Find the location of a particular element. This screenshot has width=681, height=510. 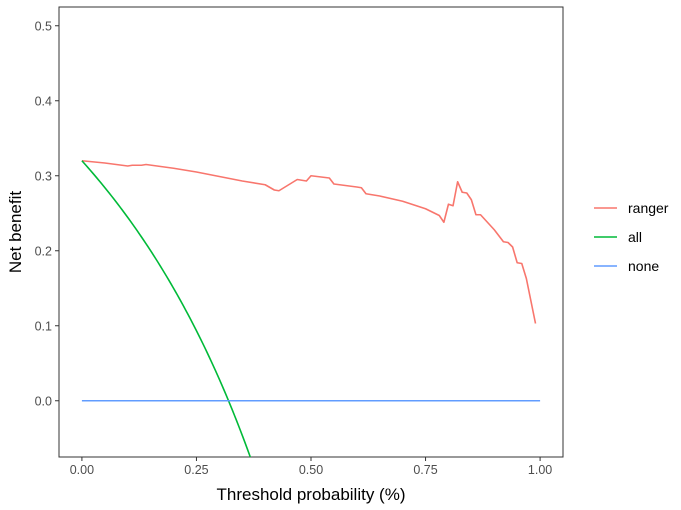

y-tick-label: 0.0 is located at coordinates (43, 401).